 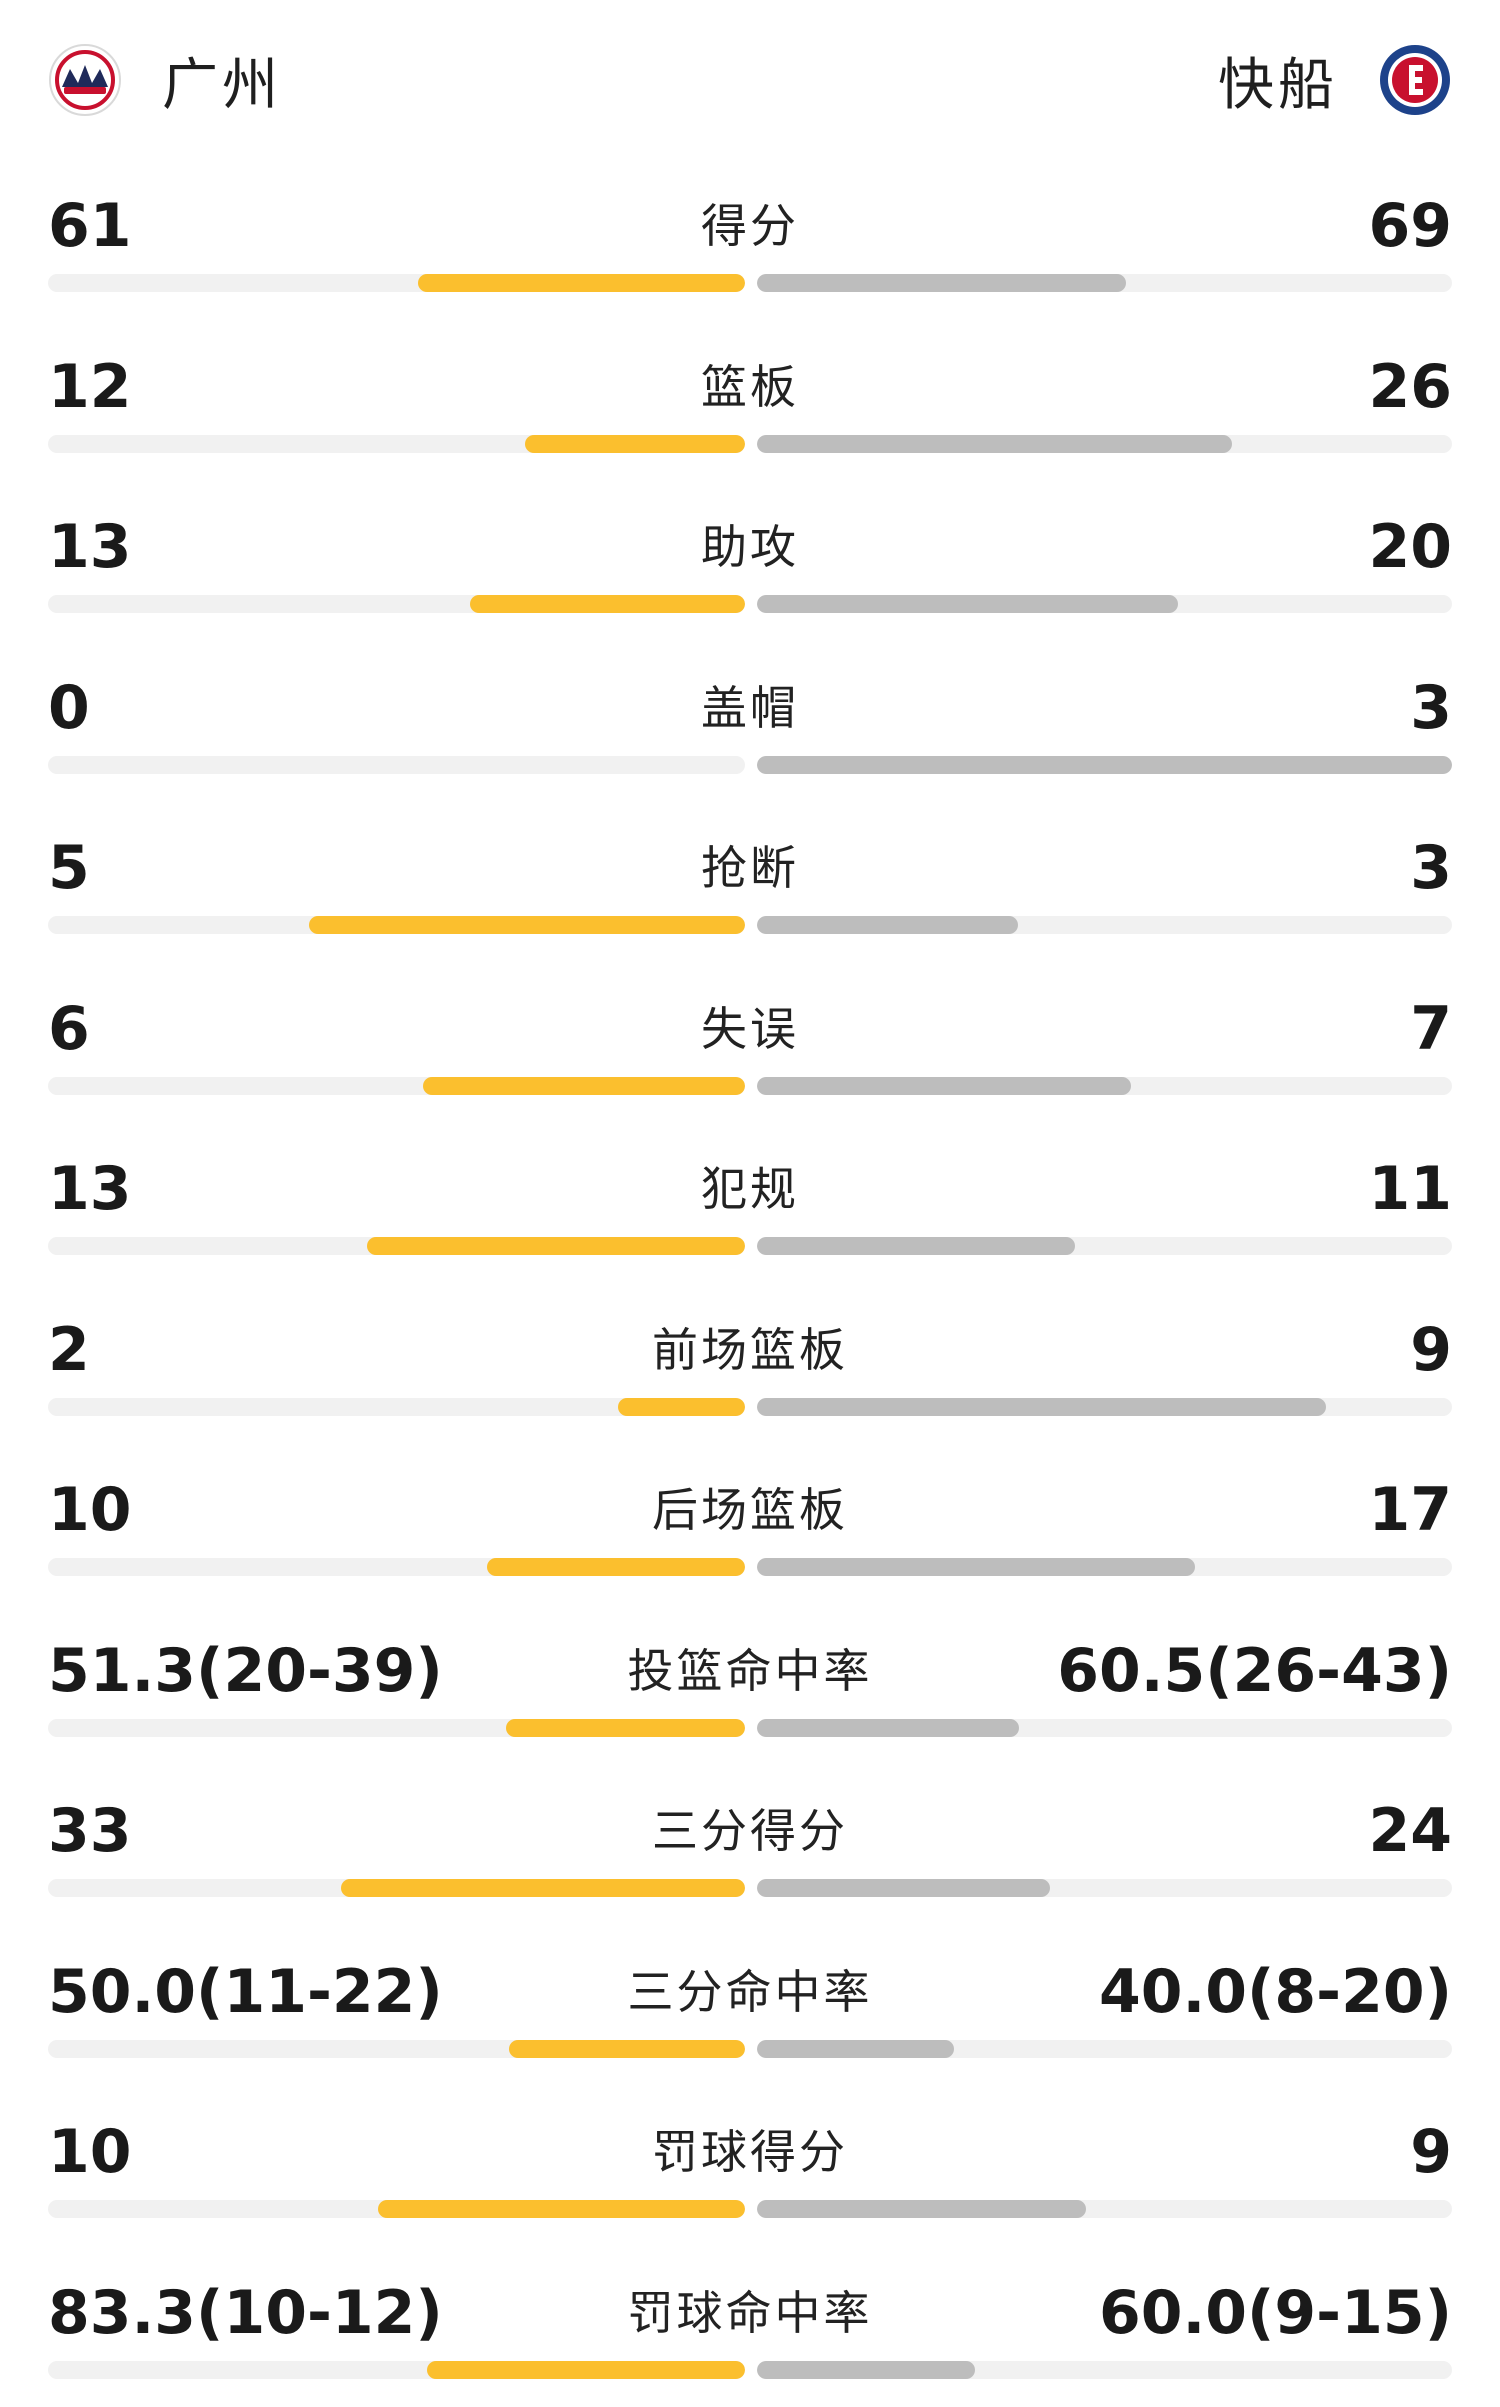 What do you see at coordinates (1411, 547) in the screenshot?
I see `away-stat-value: 20` at bounding box center [1411, 547].